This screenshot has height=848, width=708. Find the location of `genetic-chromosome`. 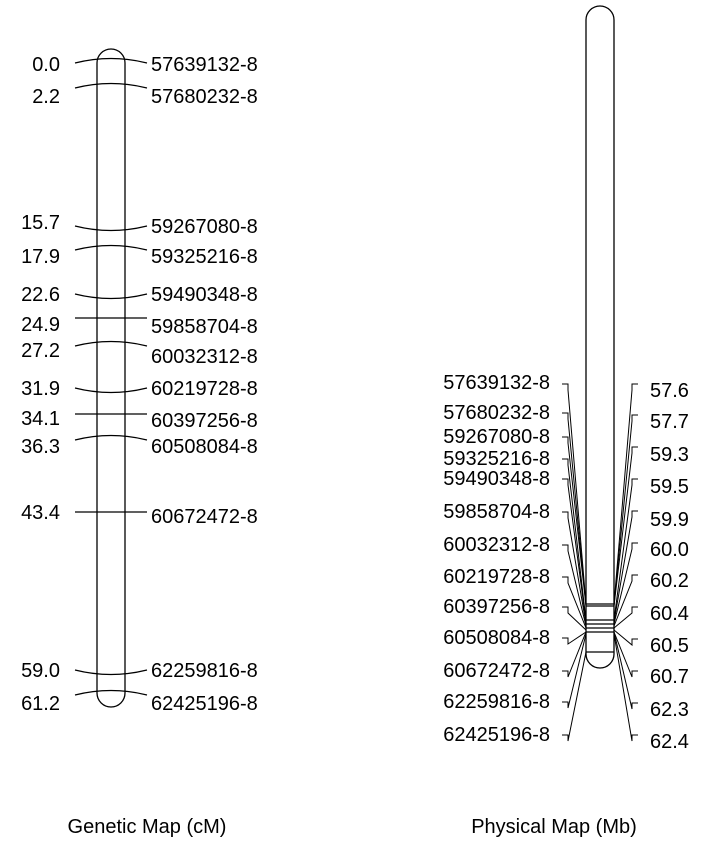

genetic-chromosome is located at coordinates (111, 378).